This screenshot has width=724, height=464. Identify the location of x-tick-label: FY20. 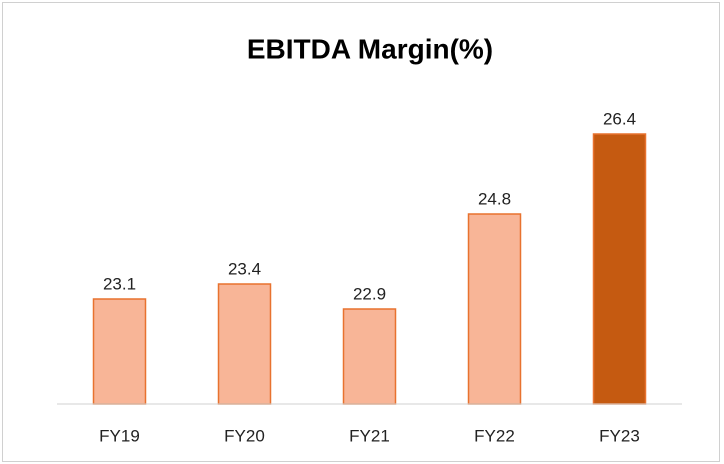
(244, 435).